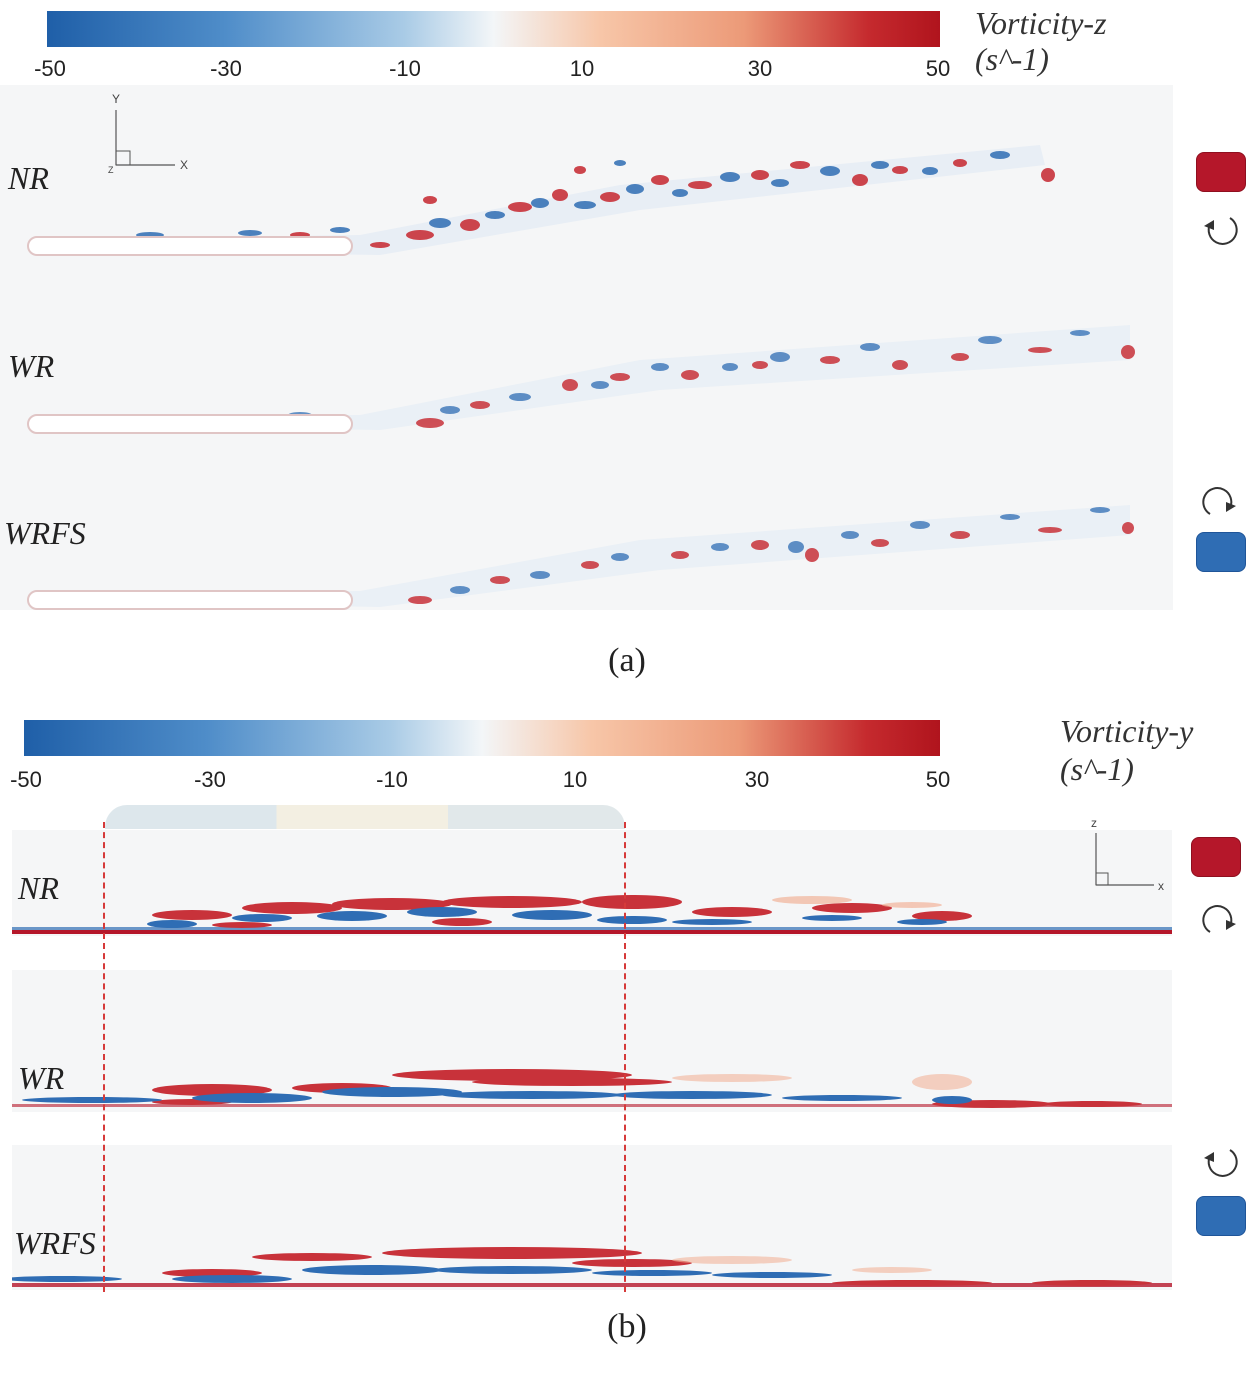 The image size is (1255, 1379). What do you see at coordinates (592, 1088) in the screenshot?
I see `vortex-field-wr-b` at bounding box center [592, 1088].